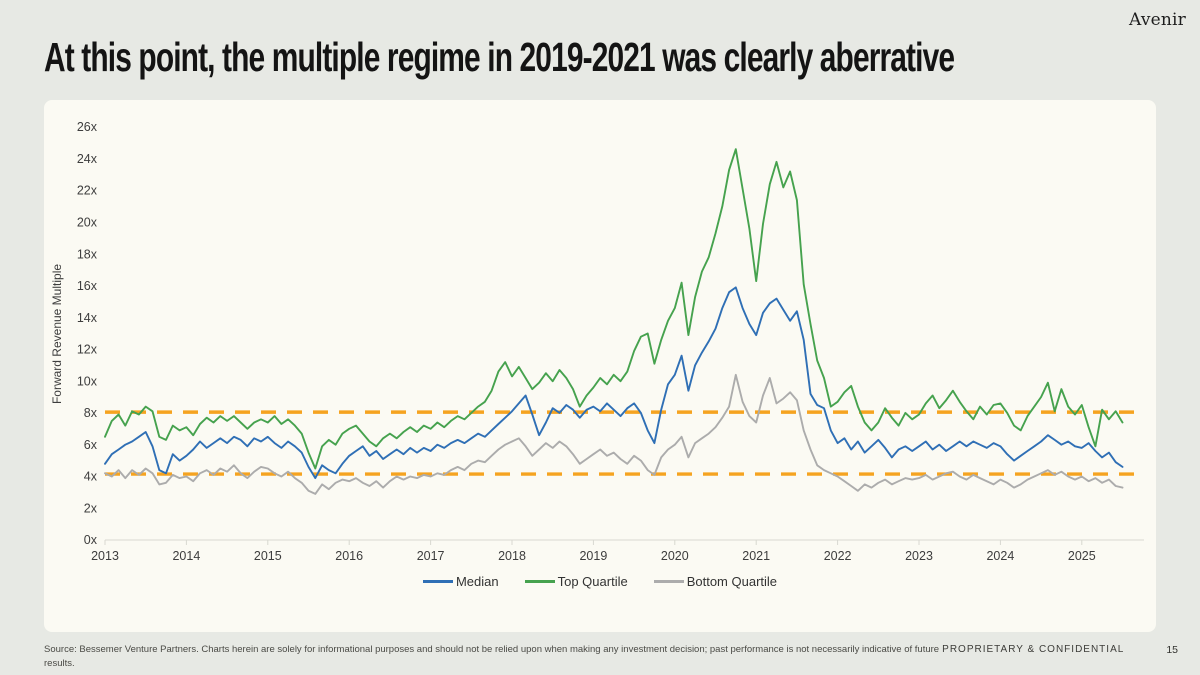  What do you see at coordinates (87, 127) in the screenshot?
I see `svg-text: 26x` at bounding box center [87, 127].